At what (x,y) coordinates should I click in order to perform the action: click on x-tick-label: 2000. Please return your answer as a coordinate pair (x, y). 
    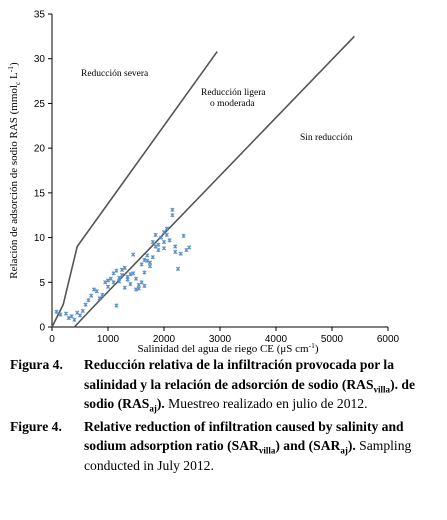
    Looking at the image, I should click on (164, 339).